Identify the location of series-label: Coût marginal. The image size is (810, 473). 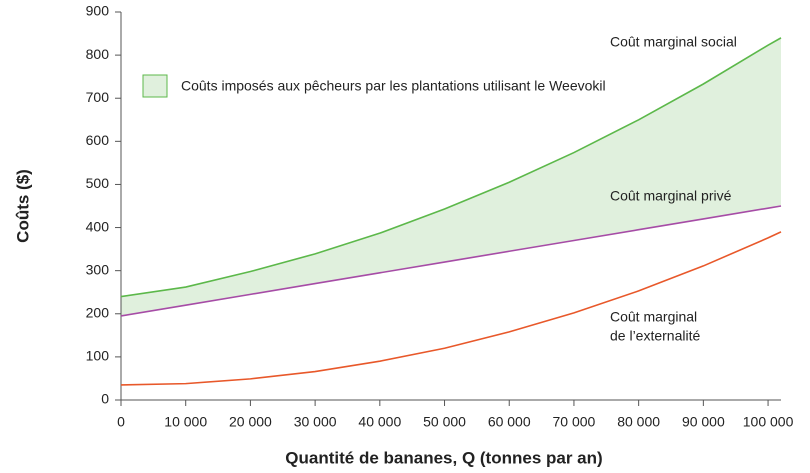
(653, 317).